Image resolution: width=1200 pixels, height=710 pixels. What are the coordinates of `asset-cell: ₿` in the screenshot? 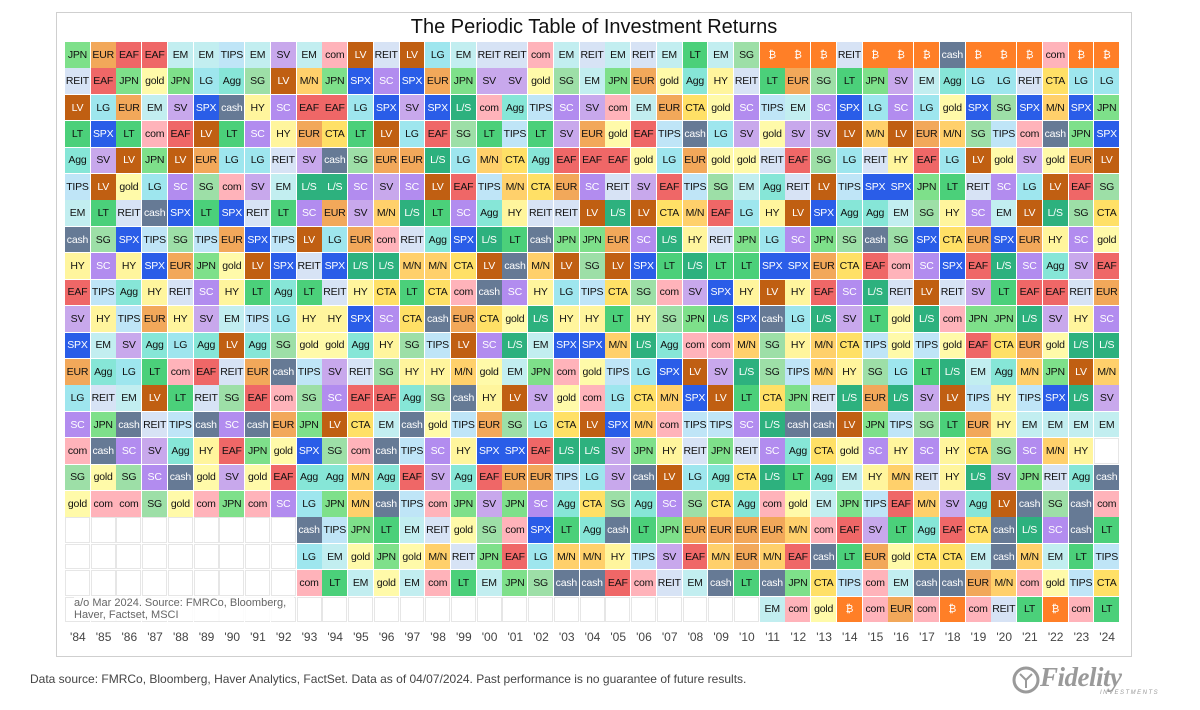 It's located at (849, 609).